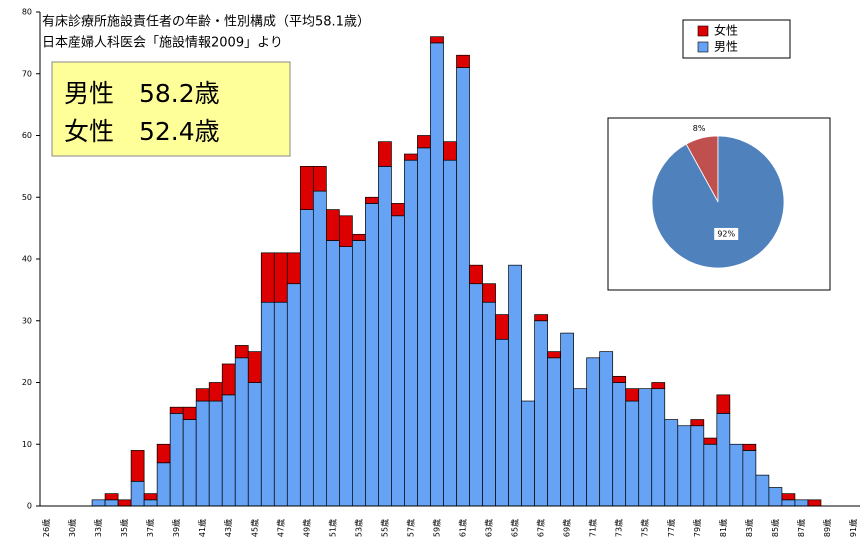 The height and width of the screenshot is (552, 865). I want to click on x-tick-label: 75歳, so click(645, 528).